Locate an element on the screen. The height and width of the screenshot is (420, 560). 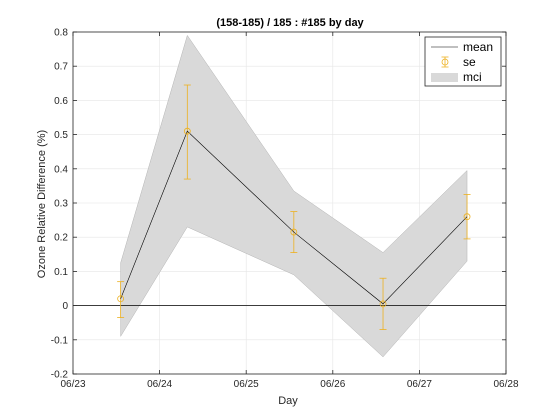
y-tick-label: 0.2 is located at coordinates (61, 238).